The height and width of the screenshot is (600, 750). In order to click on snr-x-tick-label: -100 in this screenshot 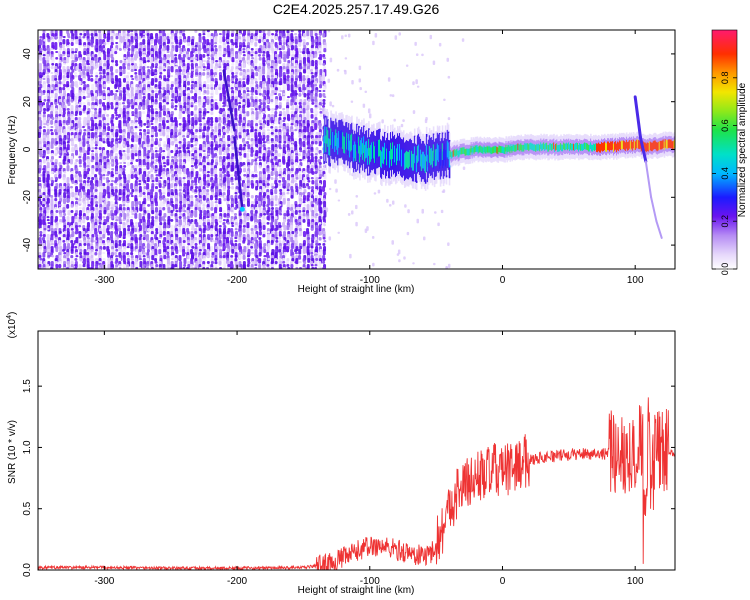, I will do `click(370, 581)`.